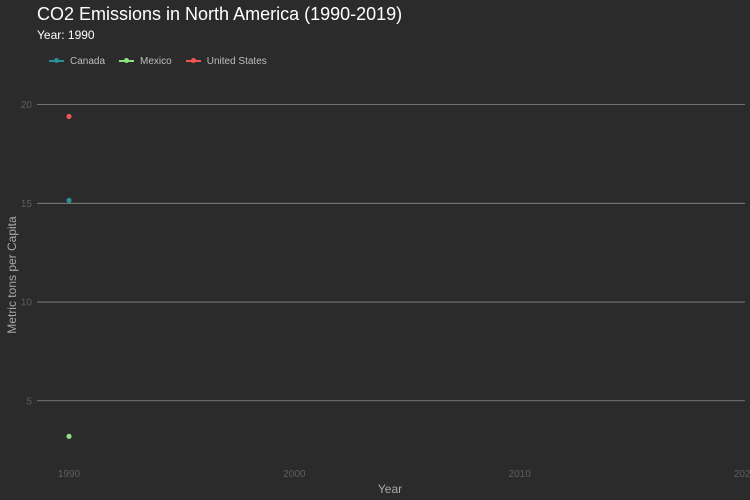 The width and height of the screenshot is (750, 500). What do you see at coordinates (66, 35) in the screenshot?
I see `chart-subtitle: Year: 1990` at bounding box center [66, 35].